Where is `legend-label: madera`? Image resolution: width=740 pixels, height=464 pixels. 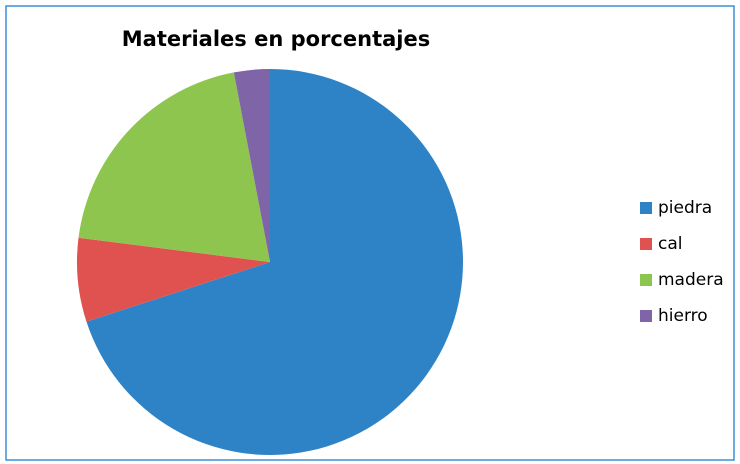 legend-label: madera is located at coordinates (691, 280).